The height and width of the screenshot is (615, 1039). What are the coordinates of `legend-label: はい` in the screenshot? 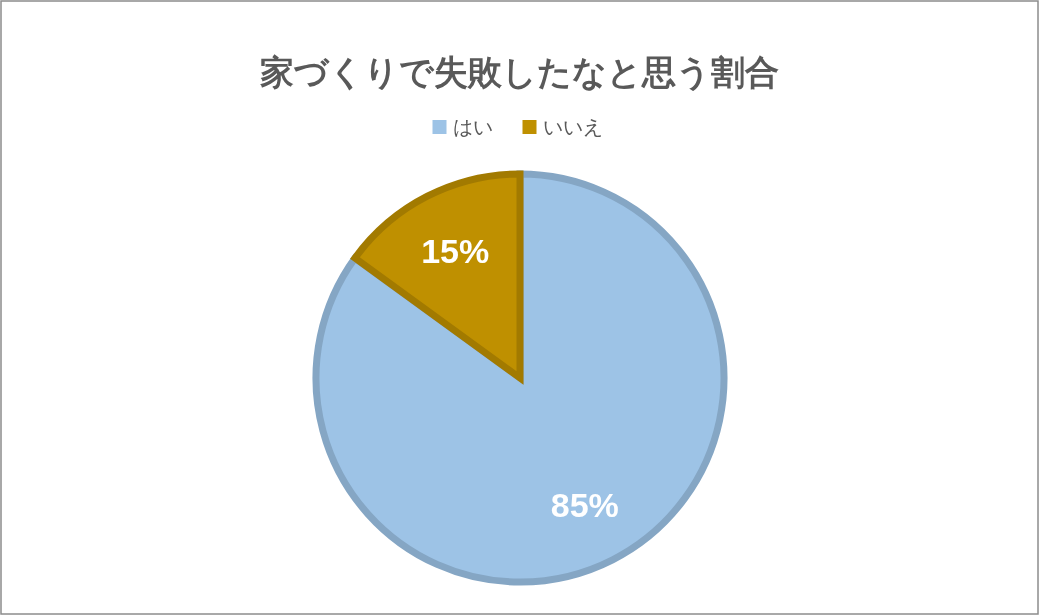 It's located at (472, 127).